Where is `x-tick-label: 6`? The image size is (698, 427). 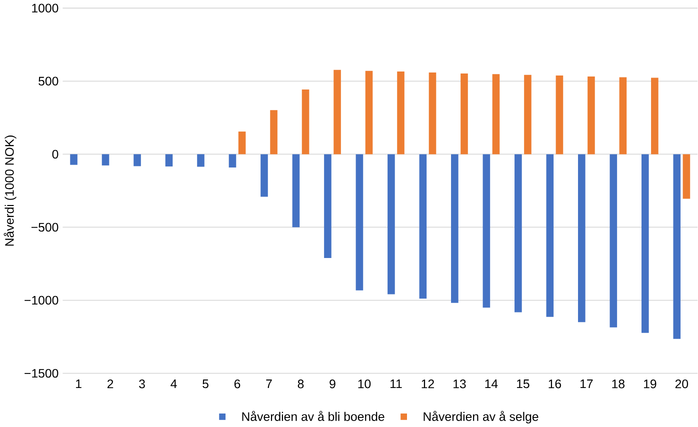 x-tick-label: 6 is located at coordinates (237, 384).